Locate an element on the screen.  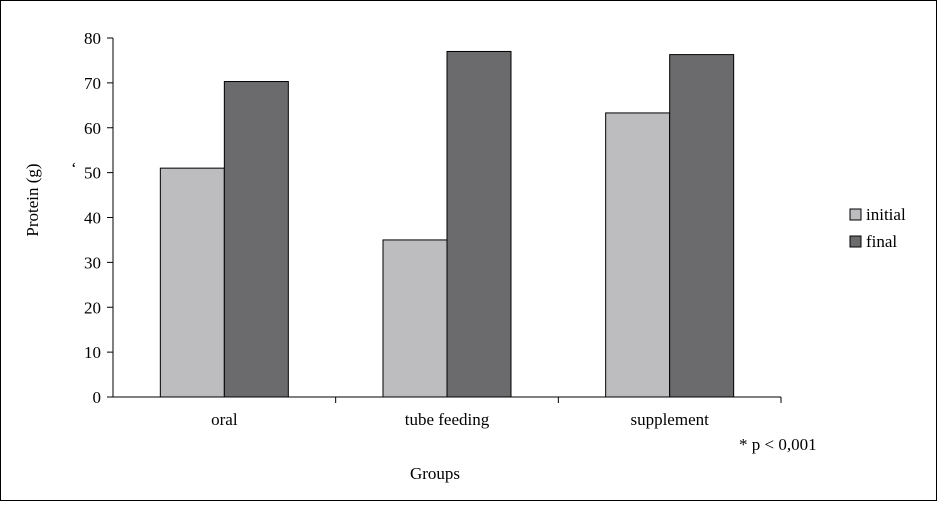
bar-final-supplement is located at coordinates (702, 226).